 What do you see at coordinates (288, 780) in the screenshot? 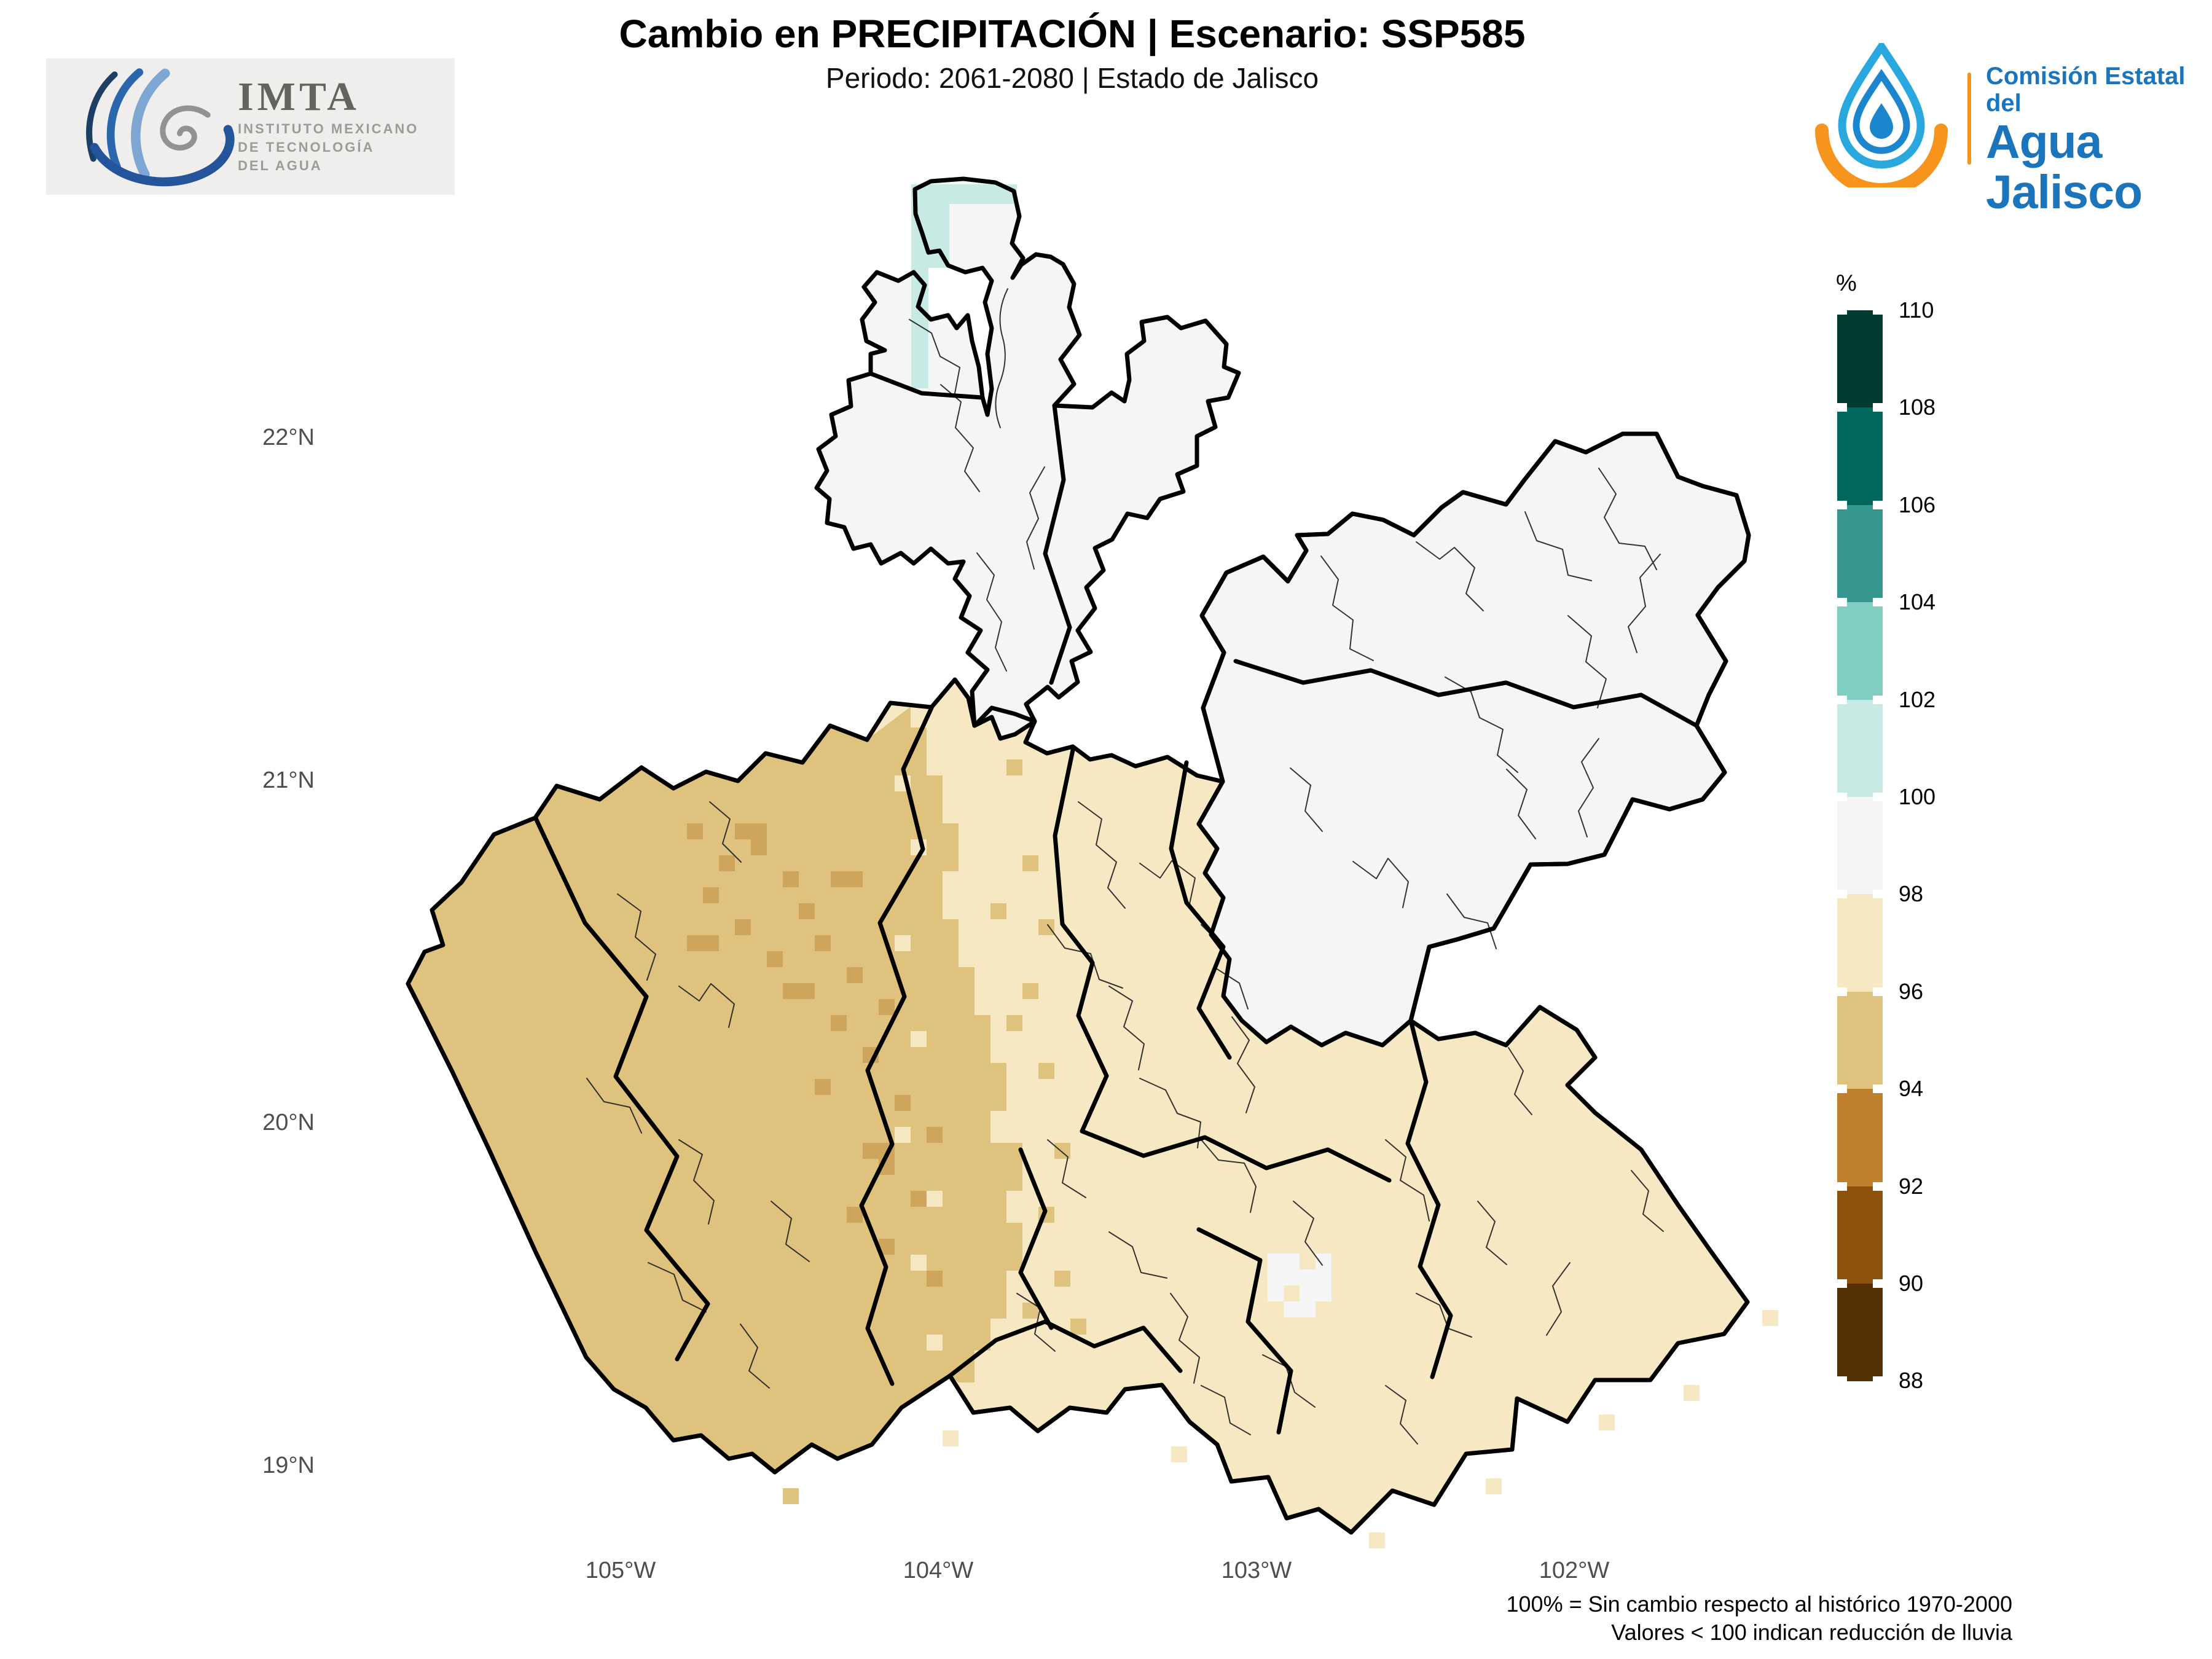
I see `lat-tick-21n: 21°N` at bounding box center [288, 780].